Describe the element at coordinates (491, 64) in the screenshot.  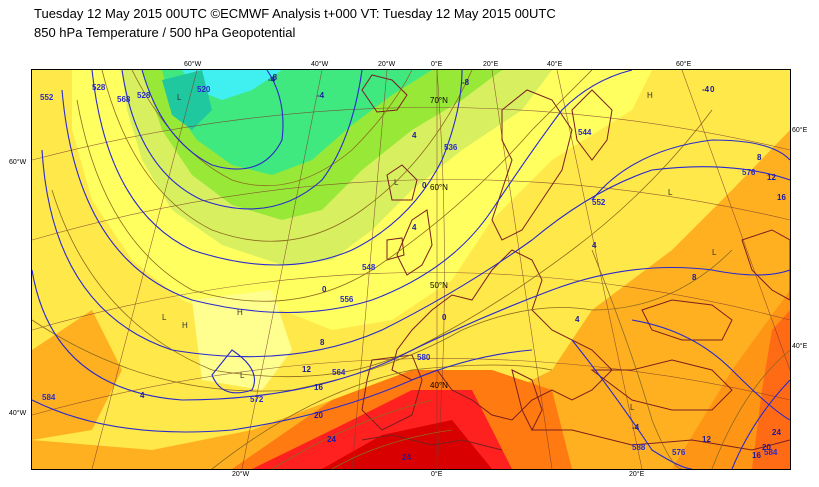
I see `lon-label-top: 20°E` at that location.